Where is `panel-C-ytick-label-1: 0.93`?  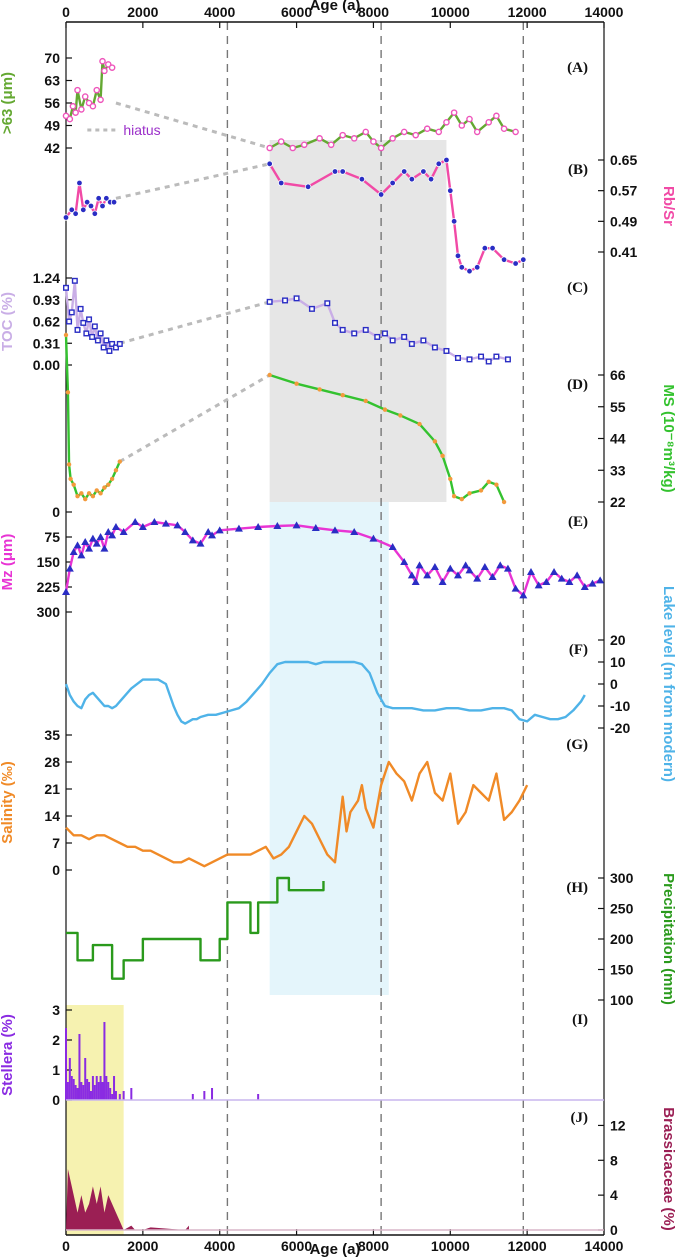 panel-C-ytick-label-1: 0.93 is located at coordinates (46, 300).